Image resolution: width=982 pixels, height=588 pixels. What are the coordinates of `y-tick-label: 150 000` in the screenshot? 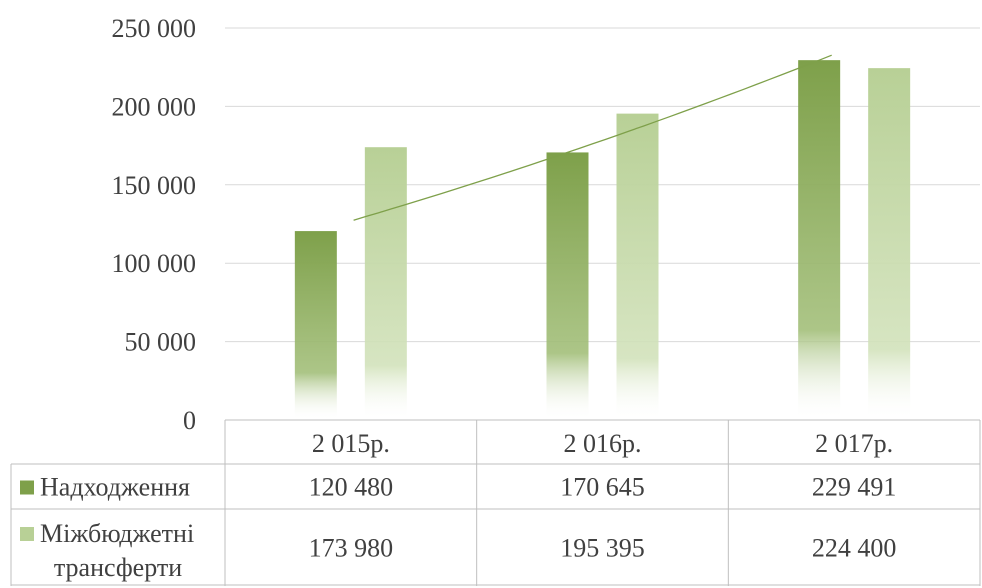 It's located at (154, 185).